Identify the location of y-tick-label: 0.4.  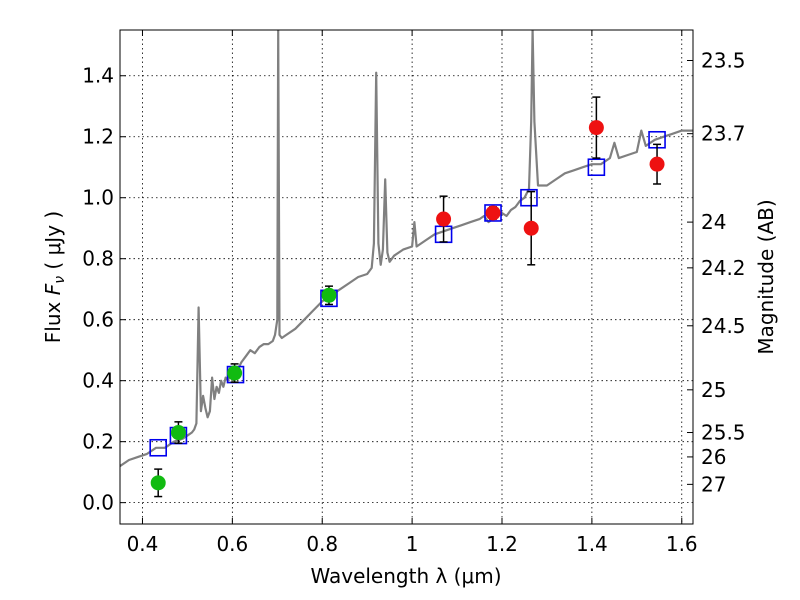
(98, 381).